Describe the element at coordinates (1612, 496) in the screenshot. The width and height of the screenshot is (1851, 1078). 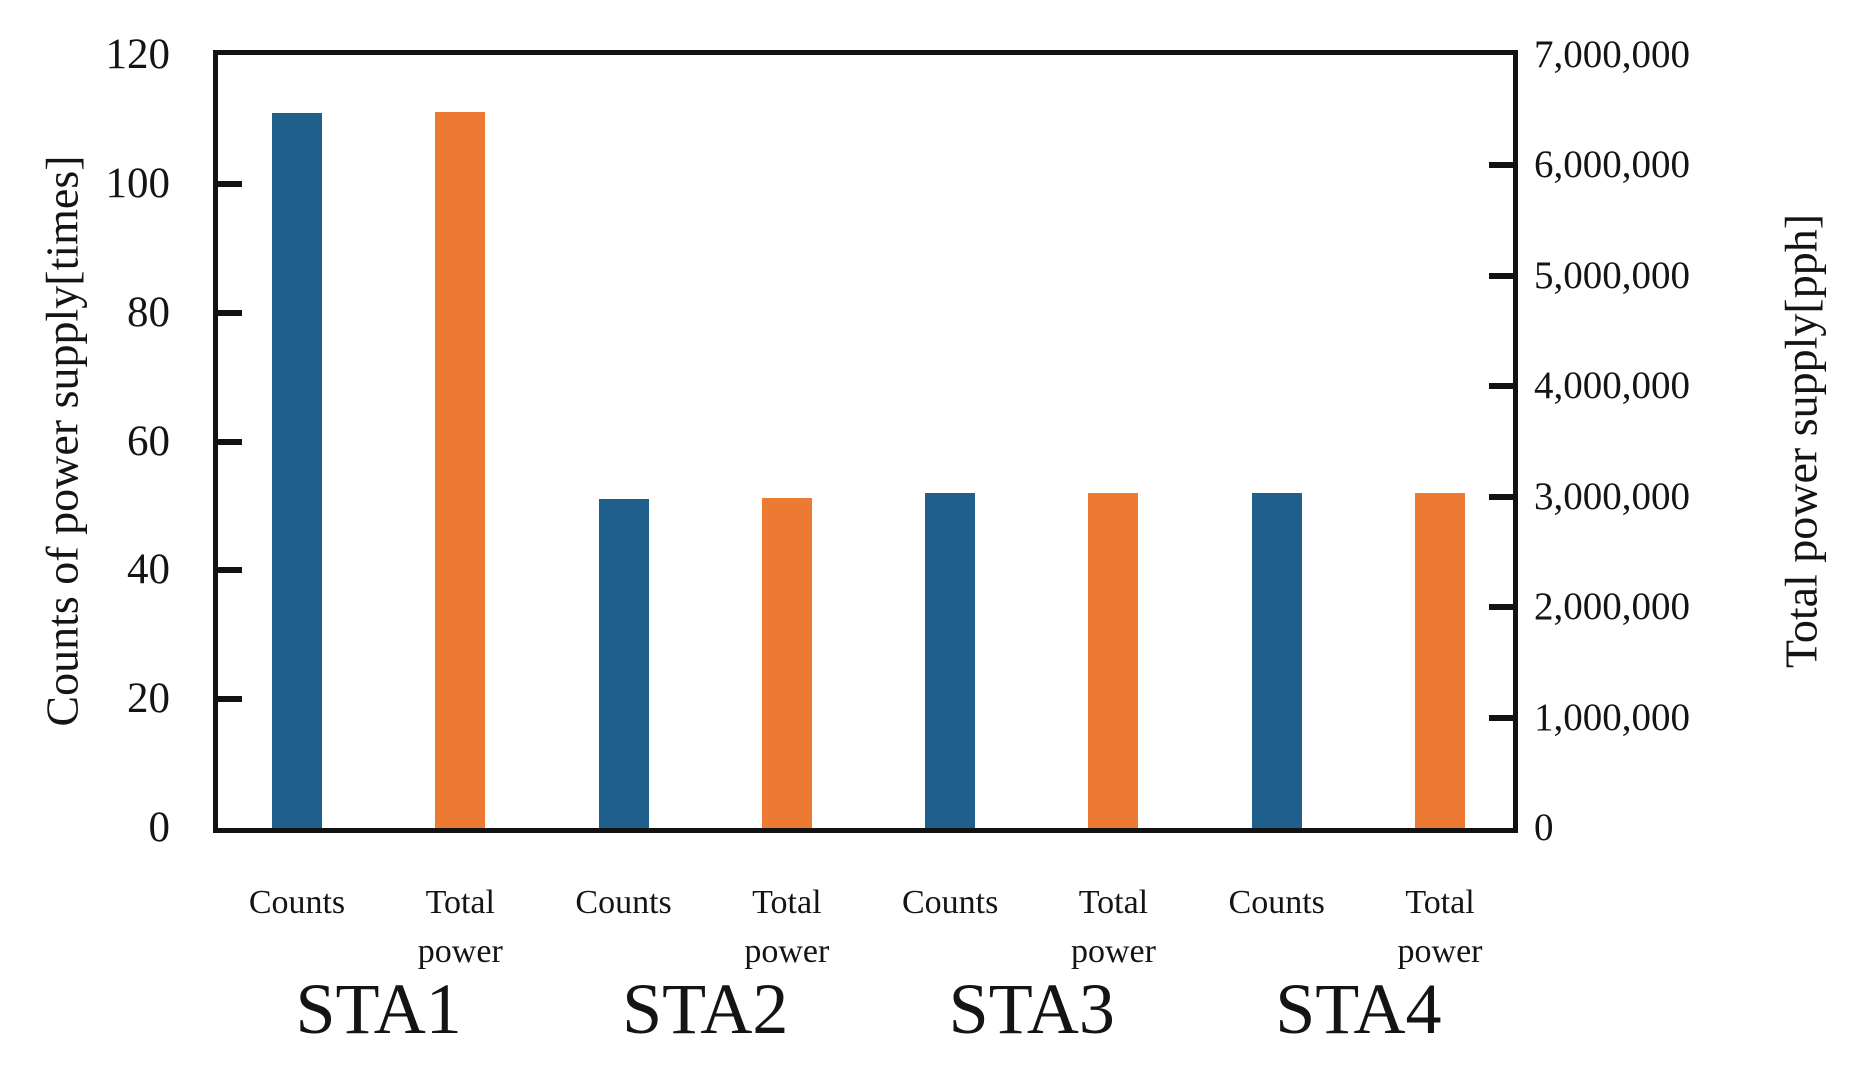
I see `right-axis-tick-label: 3,000,000` at that location.